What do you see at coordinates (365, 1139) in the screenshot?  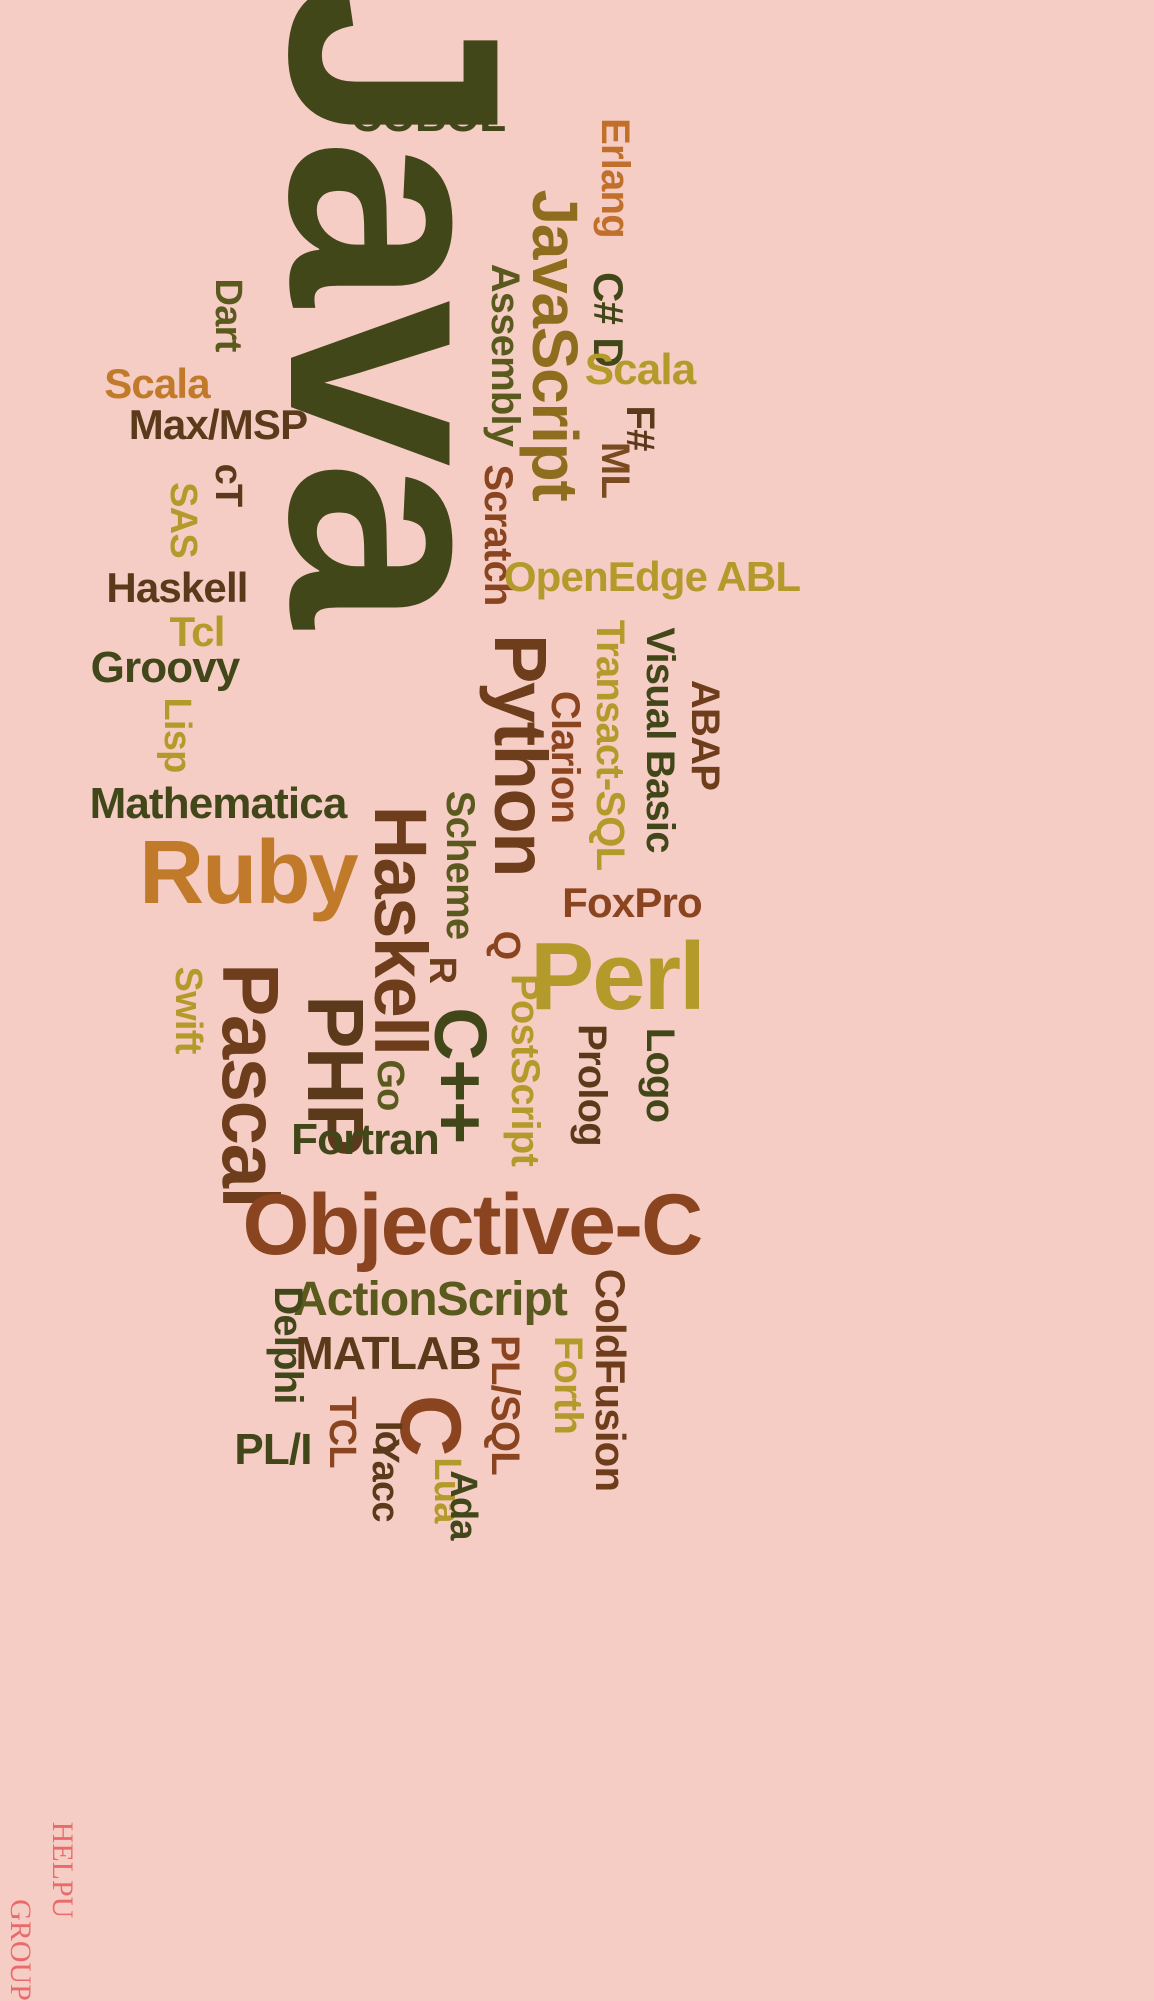 I see `word-fortran-42: Fortran` at bounding box center [365, 1139].